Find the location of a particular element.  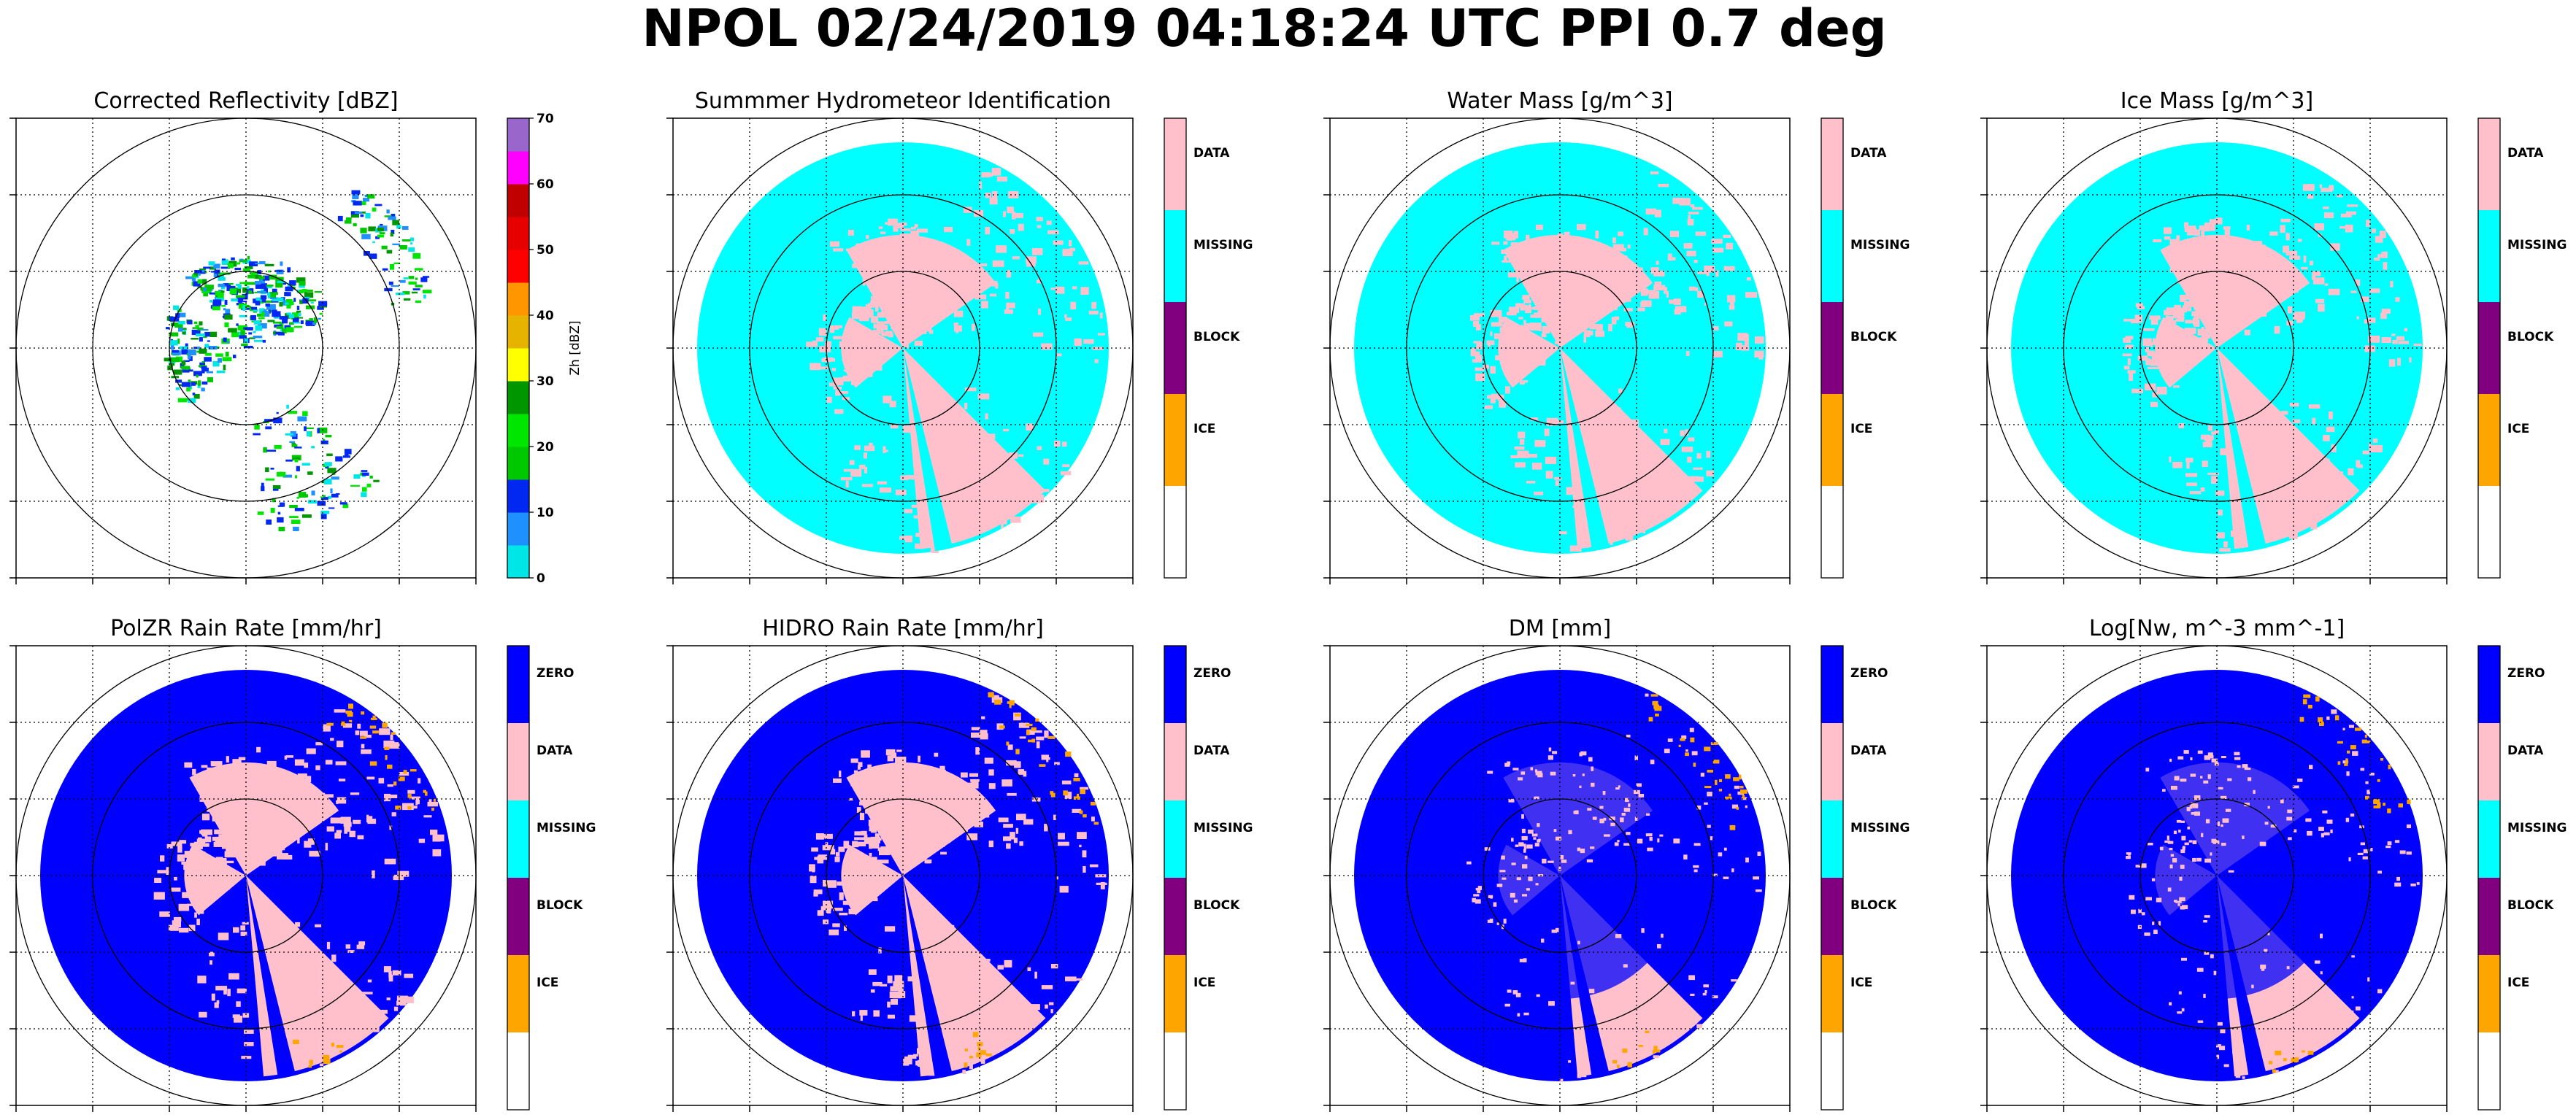

range-ring is located at coordinates (2217, 348).